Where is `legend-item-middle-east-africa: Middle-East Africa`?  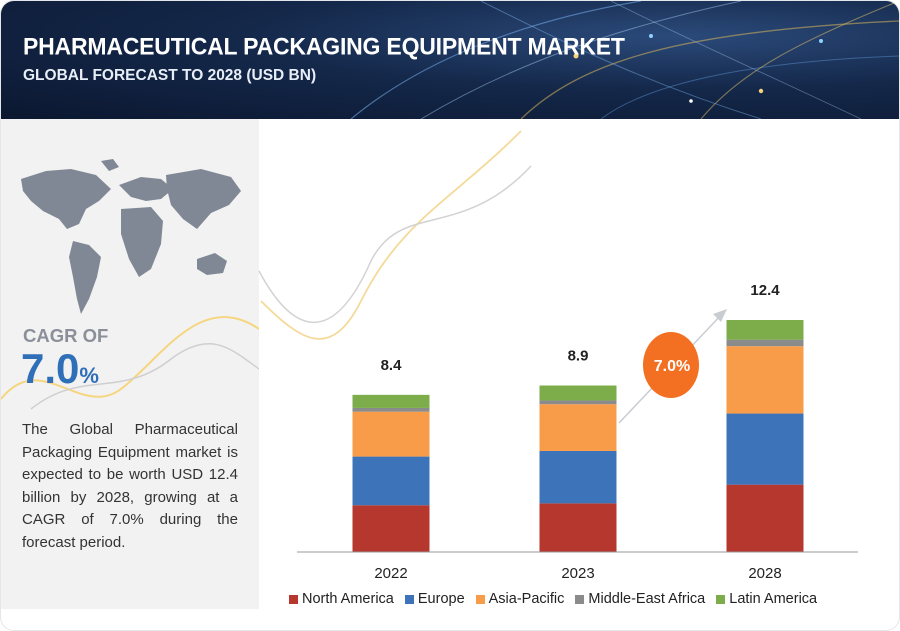 legend-item-middle-east-africa: Middle-East Africa is located at coordinates (640, 599).